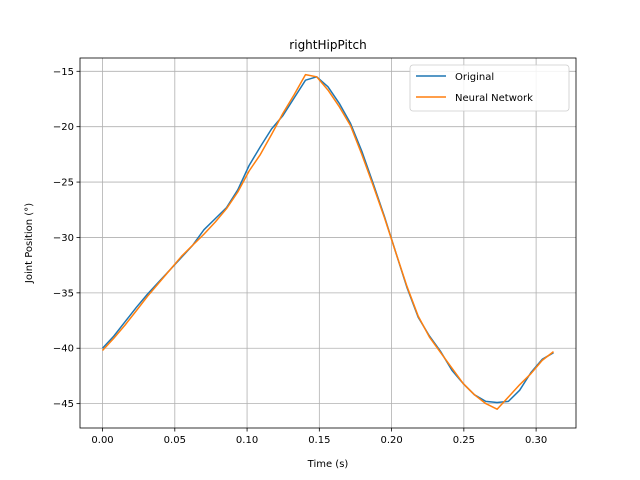  I want to click on chart-title: rightHipPitch, so click(327, 45).